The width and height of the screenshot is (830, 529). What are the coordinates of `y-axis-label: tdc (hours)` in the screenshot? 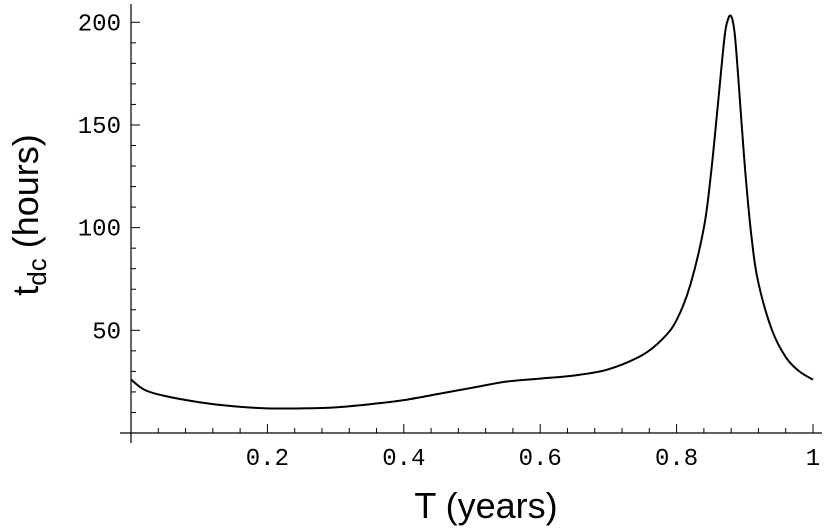 It's located at (28, 215).